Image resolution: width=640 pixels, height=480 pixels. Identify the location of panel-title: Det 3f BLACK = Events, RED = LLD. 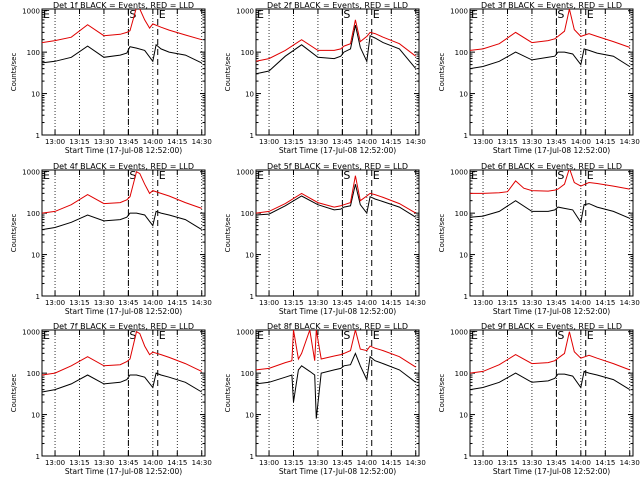
(551, 5).